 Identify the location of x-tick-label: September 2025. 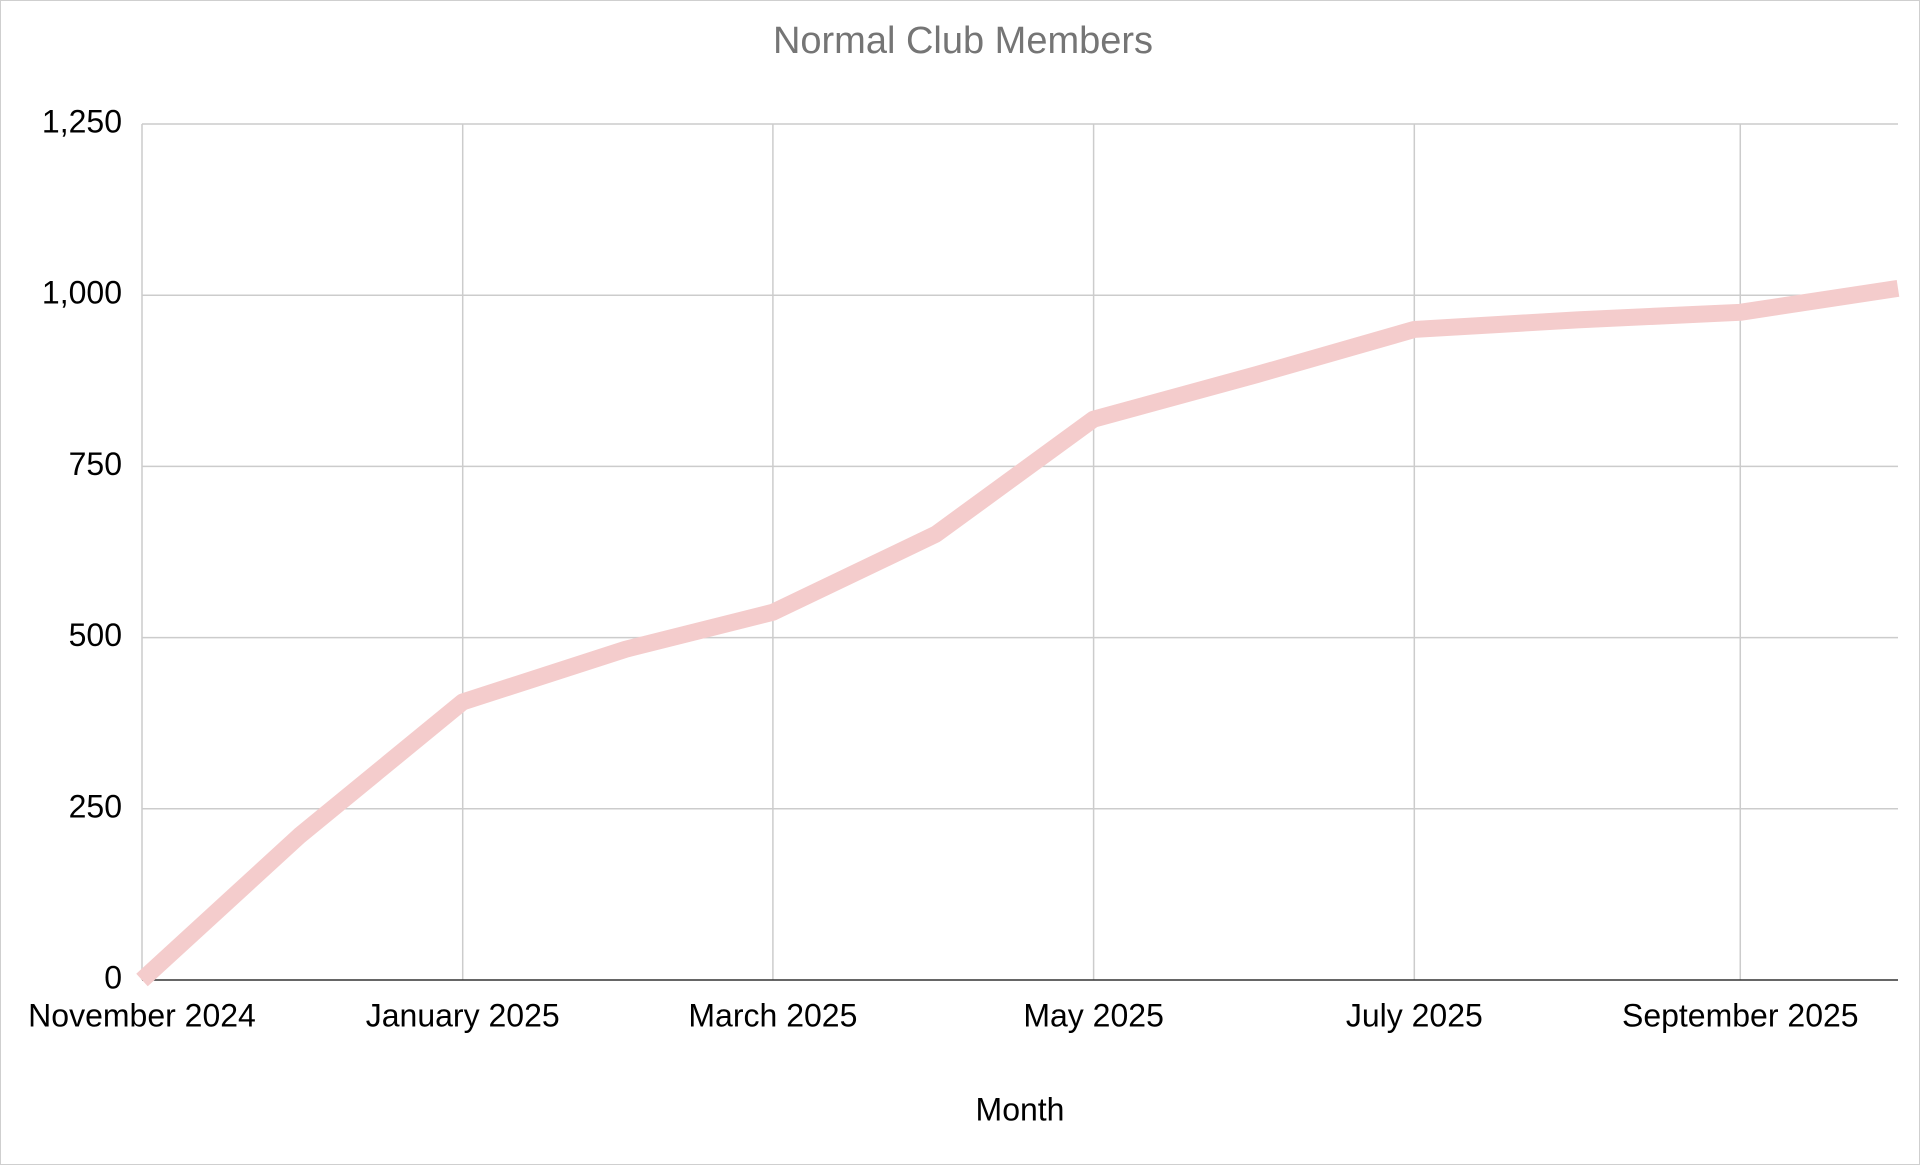
(1740, 1015).